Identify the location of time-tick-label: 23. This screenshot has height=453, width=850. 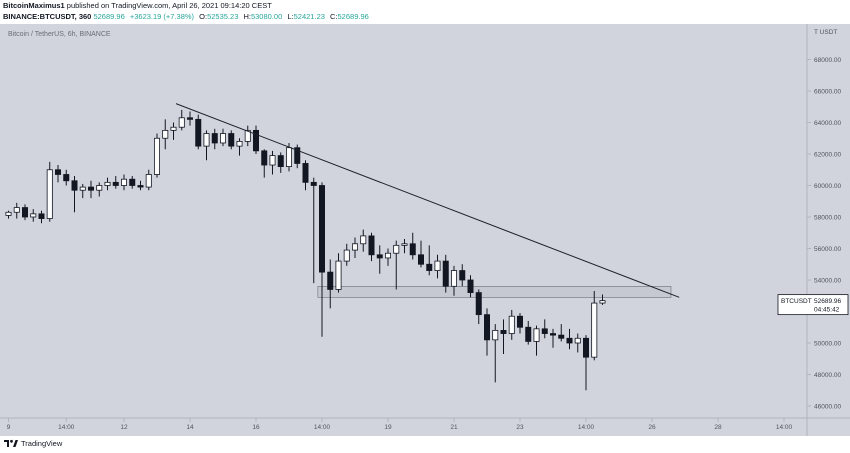
(520, 427).